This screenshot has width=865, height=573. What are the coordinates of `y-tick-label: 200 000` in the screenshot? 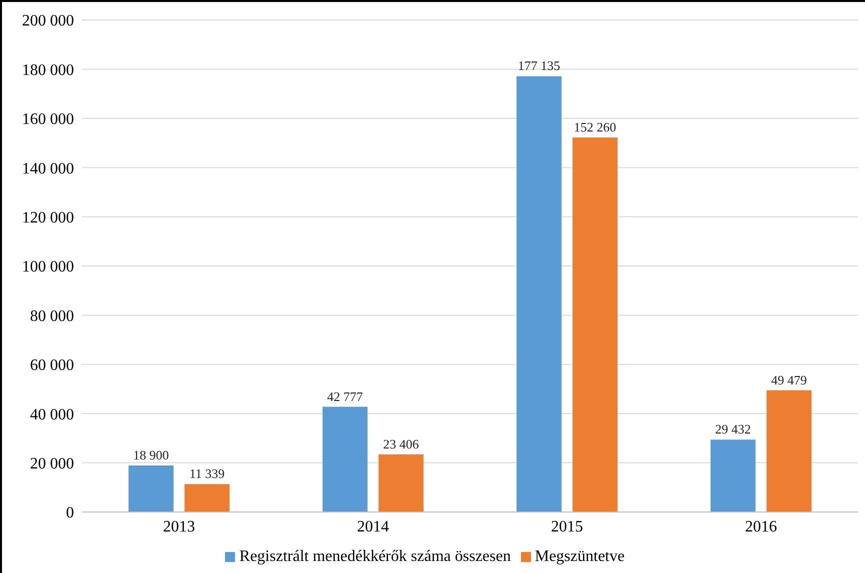 It's located at (48, 21).